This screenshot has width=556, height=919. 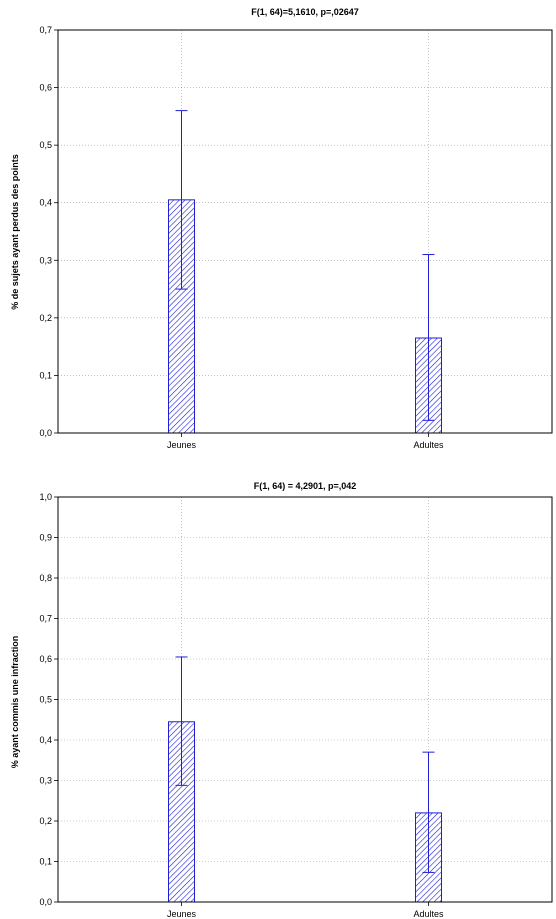 I want to click on y-tick-label: 0,9, so click(x=45, y=538).